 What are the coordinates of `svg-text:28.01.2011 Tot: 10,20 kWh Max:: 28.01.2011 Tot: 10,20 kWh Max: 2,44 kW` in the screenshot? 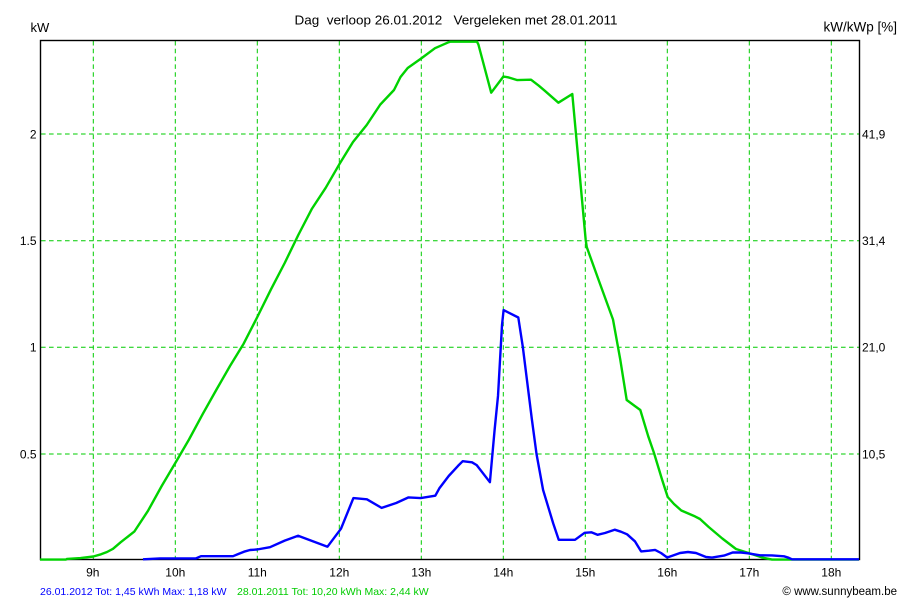 It's located at (333, 592).